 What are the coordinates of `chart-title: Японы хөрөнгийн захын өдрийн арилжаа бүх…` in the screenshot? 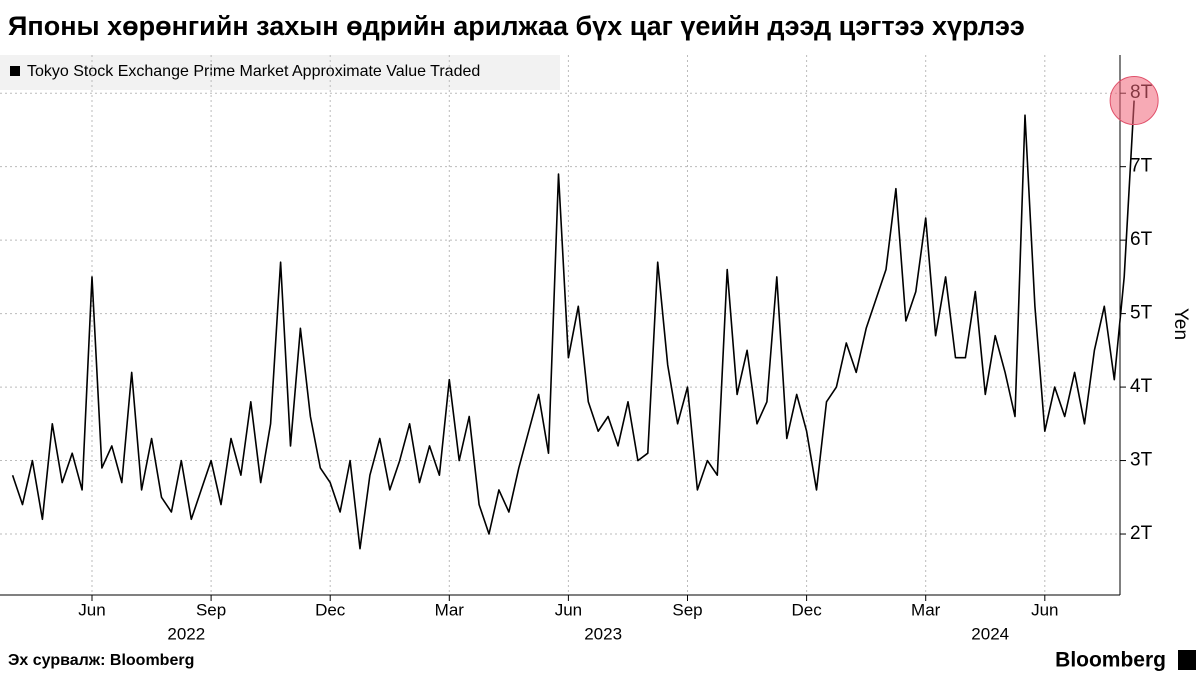 It's located at (516, 26).